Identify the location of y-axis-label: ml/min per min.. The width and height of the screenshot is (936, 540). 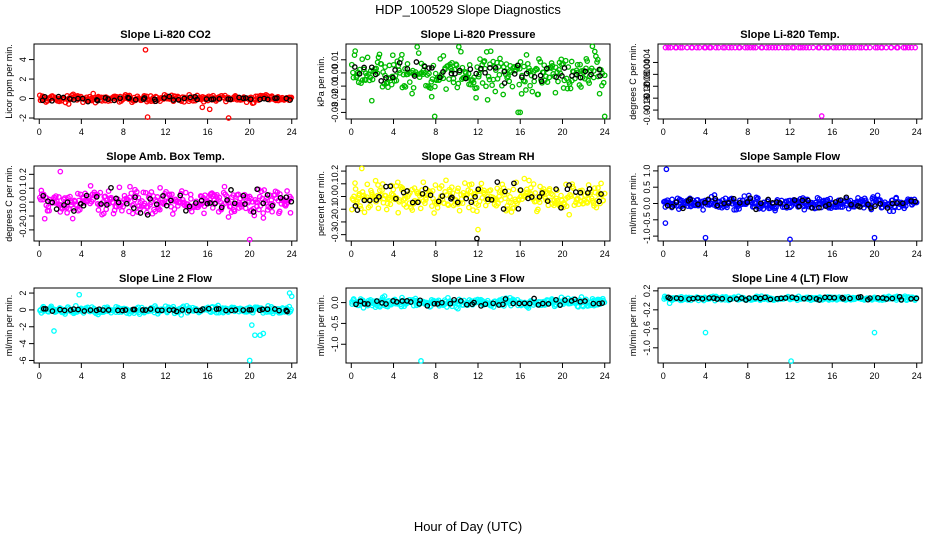
(321, 326).